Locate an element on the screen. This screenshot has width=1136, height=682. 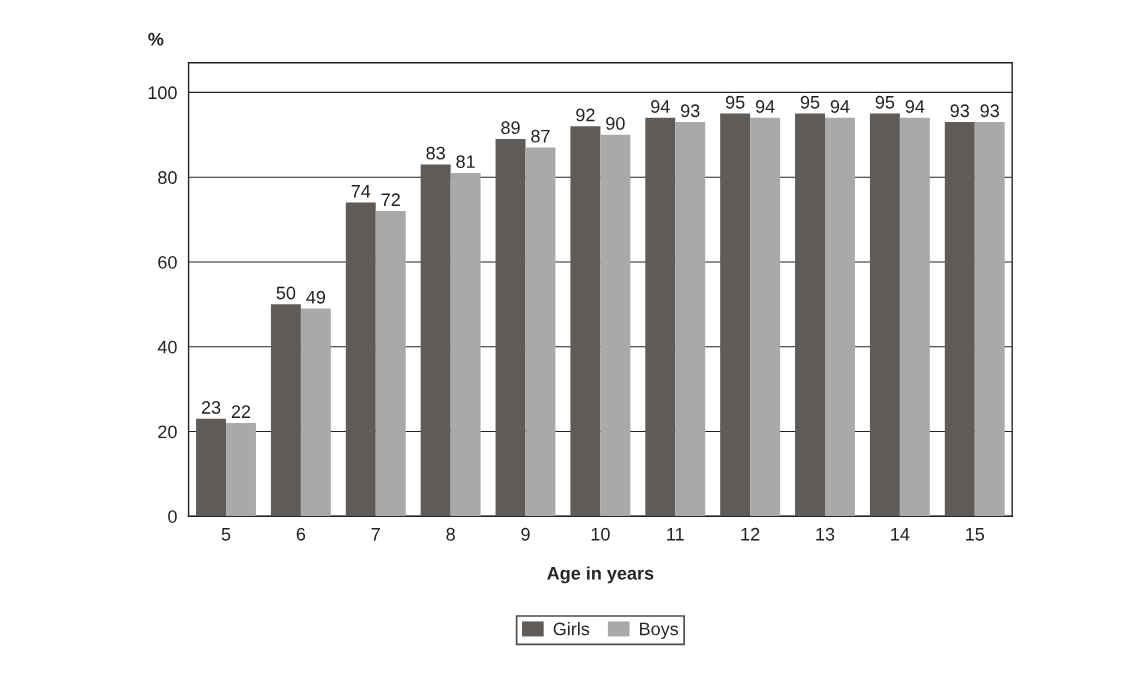
x-tick-label: 5 is located at coordinates (226, 534).